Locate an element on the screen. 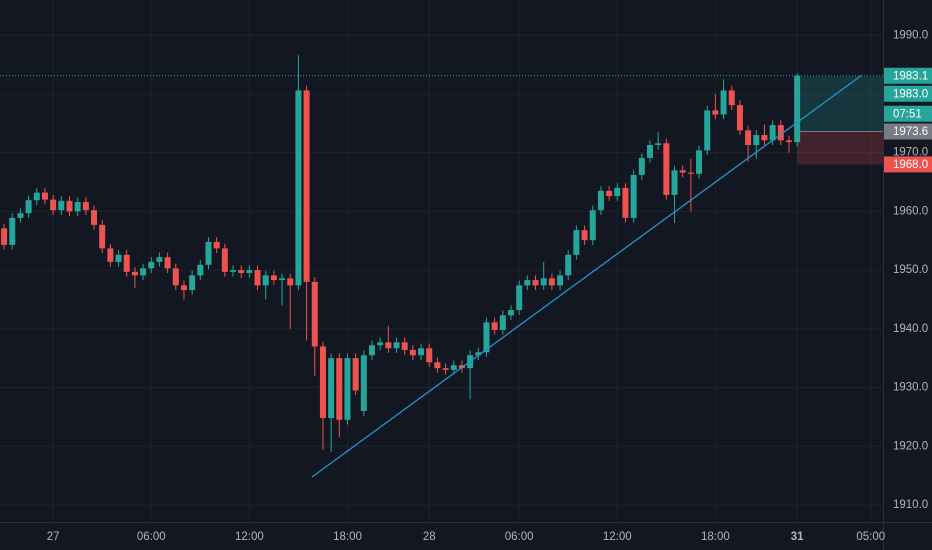 The image size is (932, 550). stop-label: 1968.0 is located at coordinates (910, 165).